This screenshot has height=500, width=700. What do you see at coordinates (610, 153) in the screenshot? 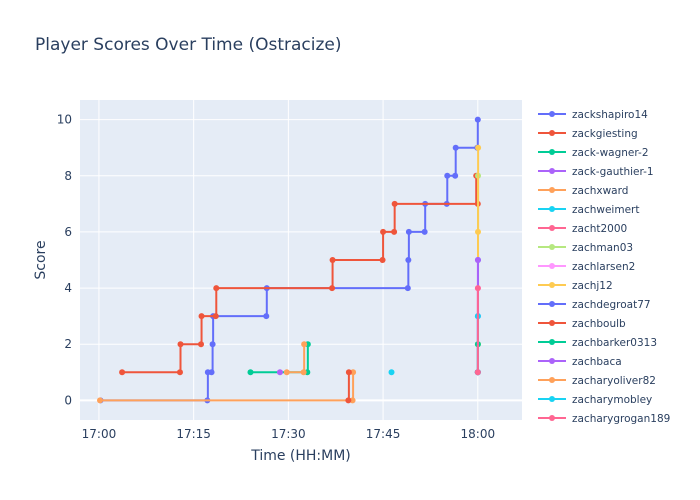
I see `legend-label: zack-wagner-2` at bounding box center [610, 153].